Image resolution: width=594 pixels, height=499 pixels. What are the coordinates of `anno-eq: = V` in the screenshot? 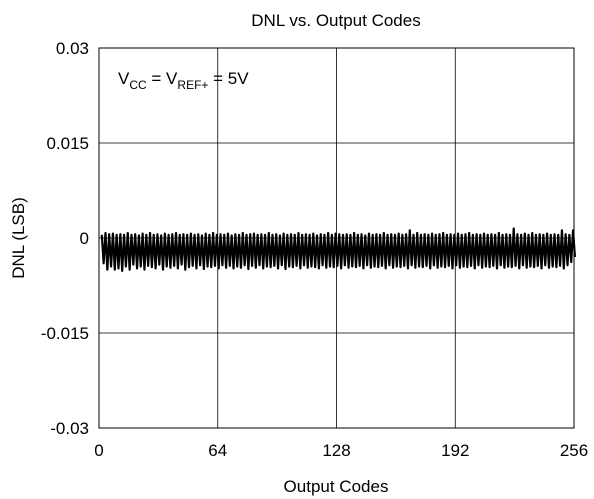 It's located at (162, 78).